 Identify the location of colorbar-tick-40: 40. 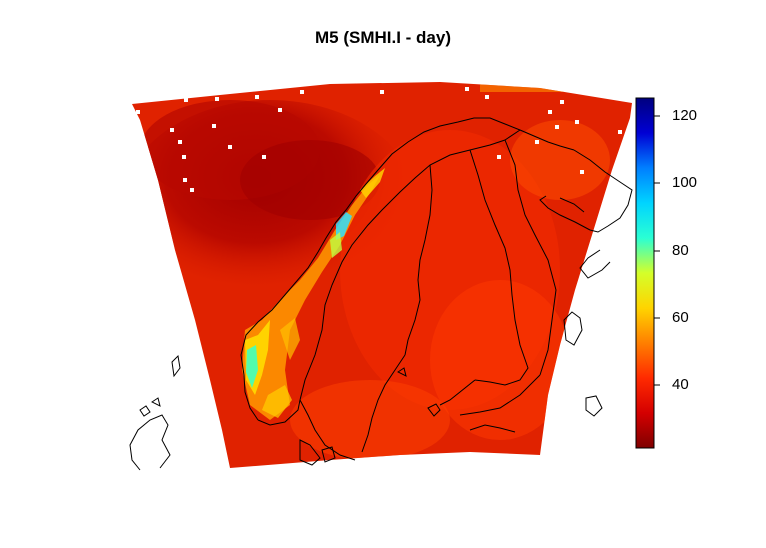
(680, 384).